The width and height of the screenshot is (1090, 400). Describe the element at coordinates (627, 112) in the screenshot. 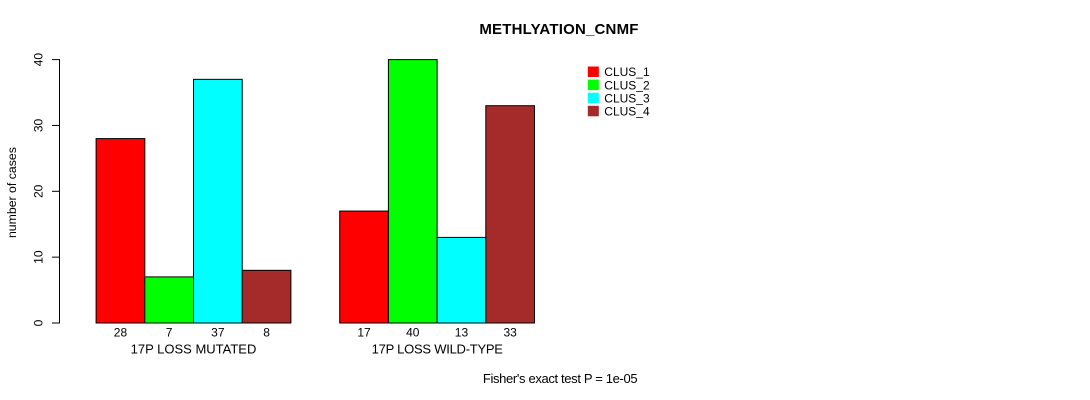

I see `svg-text: CLUS_4` at that location.